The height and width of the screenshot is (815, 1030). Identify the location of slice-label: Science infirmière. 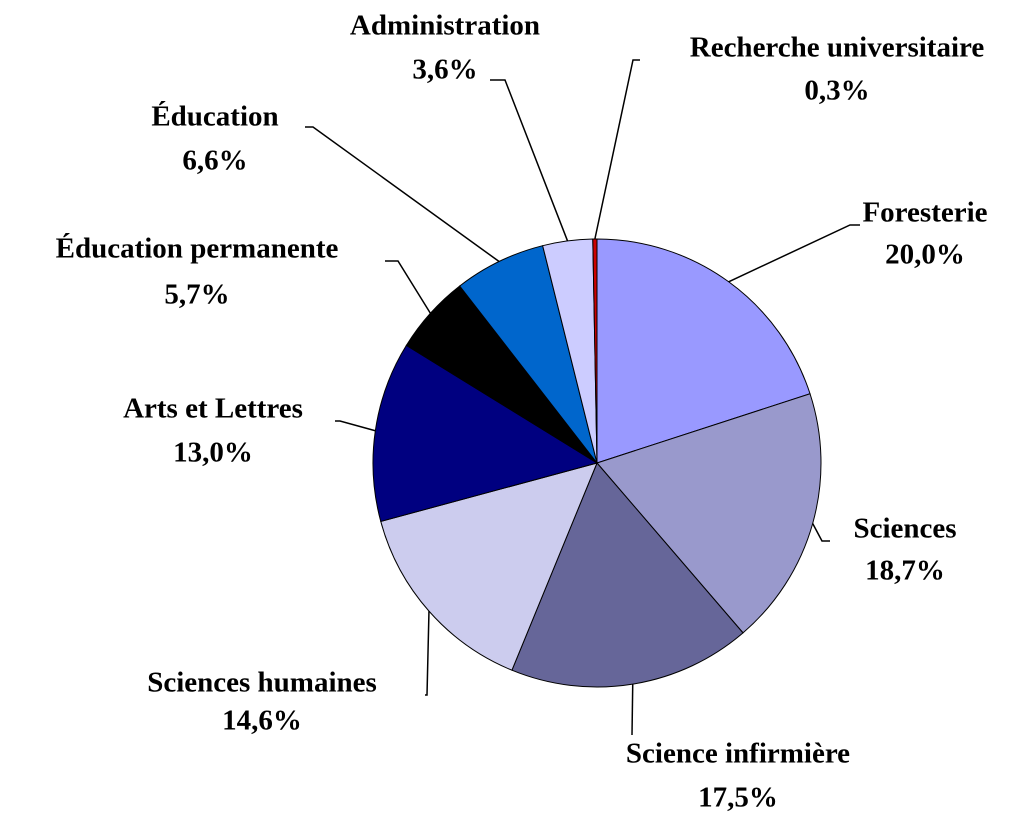
(738, 754).